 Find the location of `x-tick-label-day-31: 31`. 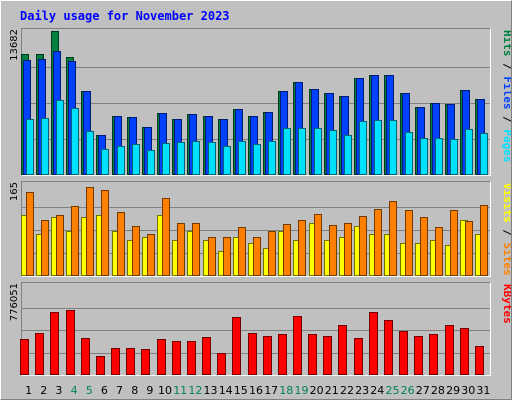

x-tick-label-day-31: 31 is located at coordinates (483, 390).